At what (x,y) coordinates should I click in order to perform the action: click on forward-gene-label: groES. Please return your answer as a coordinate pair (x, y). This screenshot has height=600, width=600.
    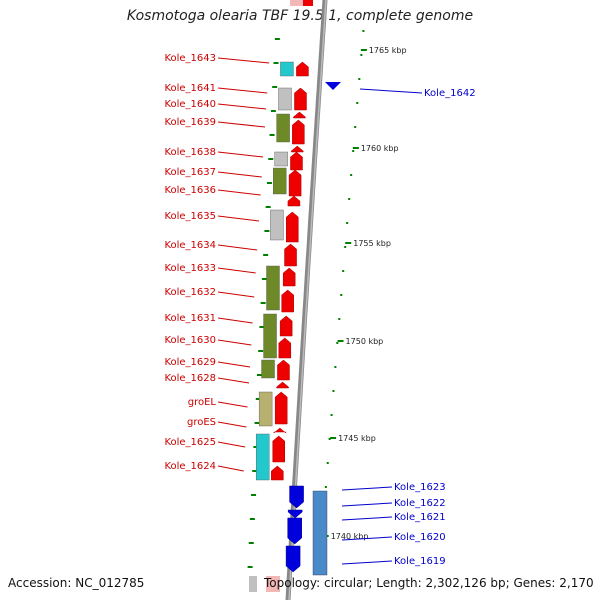
    Looking at the image, I should click on (201, 422).